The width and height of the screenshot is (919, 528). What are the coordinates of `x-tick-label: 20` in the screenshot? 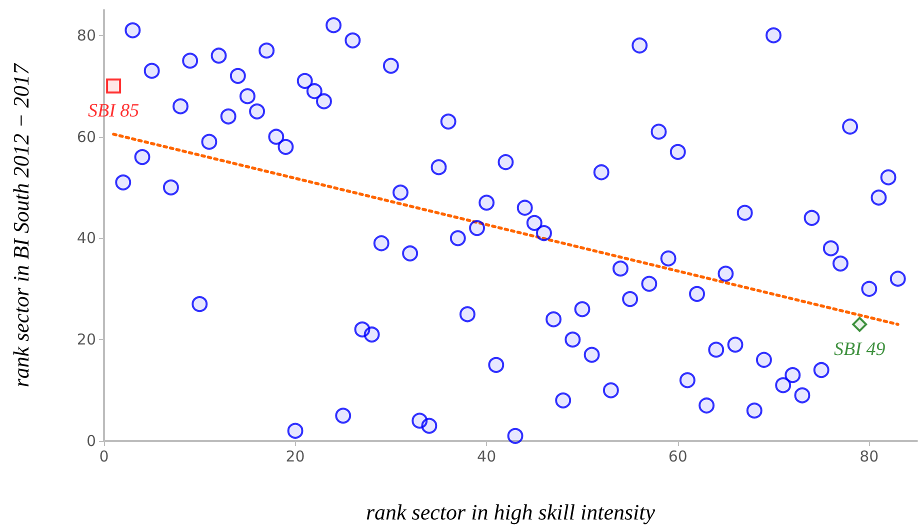 It's located at (295, 457).